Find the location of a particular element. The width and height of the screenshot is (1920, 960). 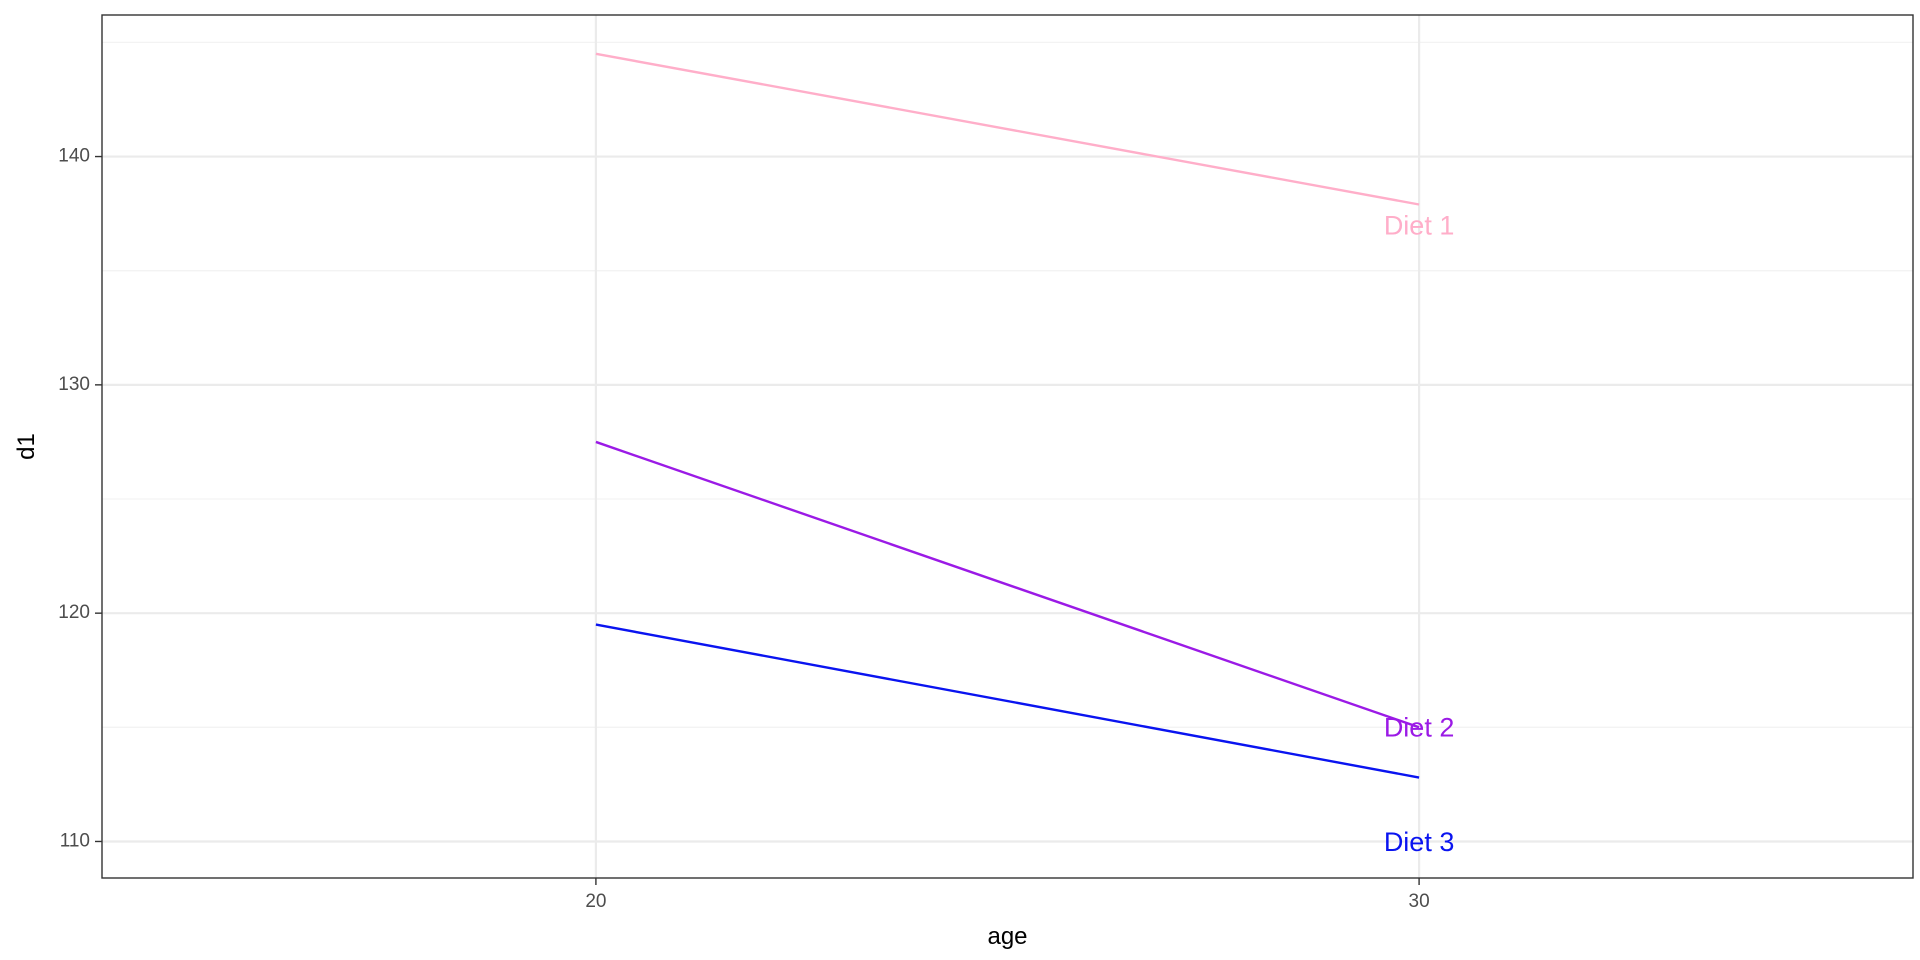

series-label-diet-3: Diet 3 is located at coordinates (1419, 842).